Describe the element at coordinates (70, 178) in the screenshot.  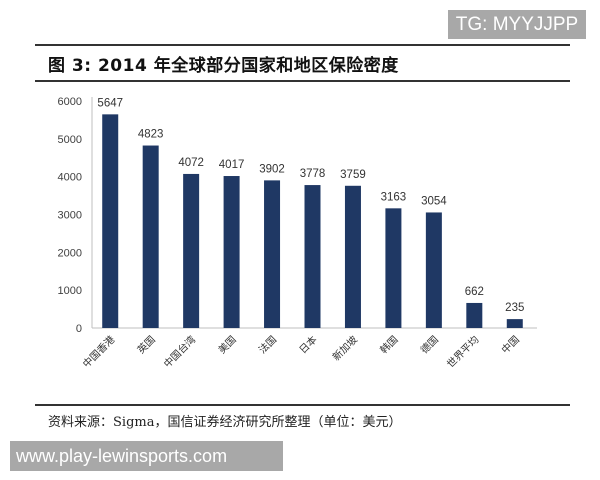
I see `y-tick-label: 4000` at that location.